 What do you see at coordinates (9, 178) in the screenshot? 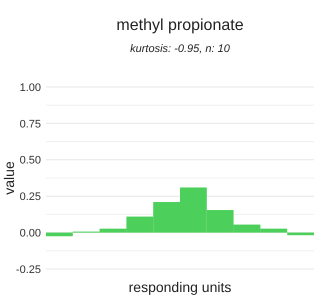
I see `y-axis-title: value` at bounding box center [9, 178].